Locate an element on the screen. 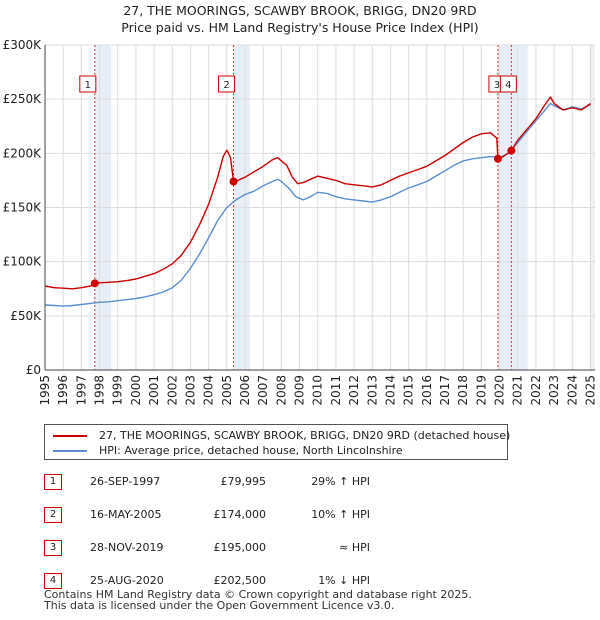 Image resolution: width=600 pixels, height=620 pixels. sale-price: £79,995 is located at coordinates (243, 481).